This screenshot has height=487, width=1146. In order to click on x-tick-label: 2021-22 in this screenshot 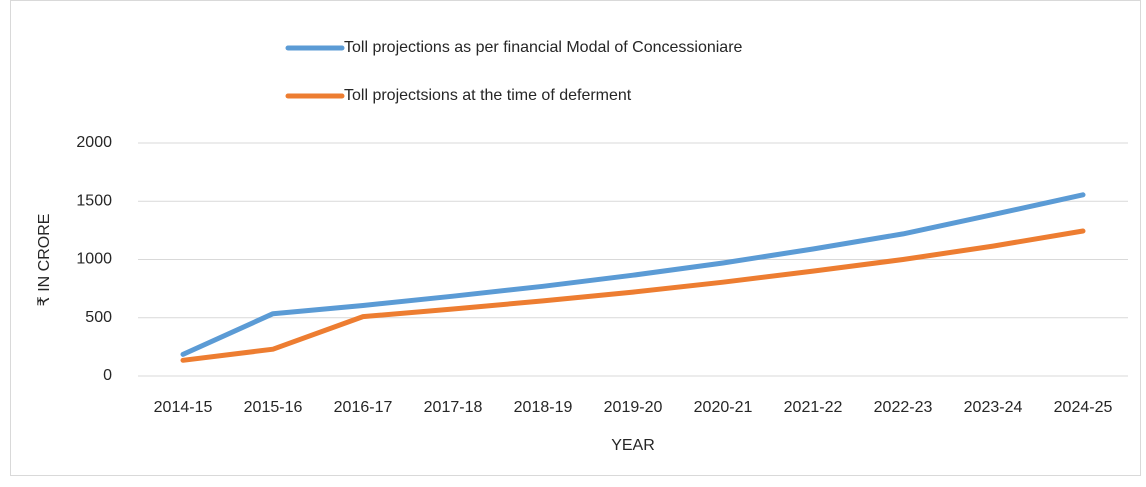, I will do `click(813, 407)`.